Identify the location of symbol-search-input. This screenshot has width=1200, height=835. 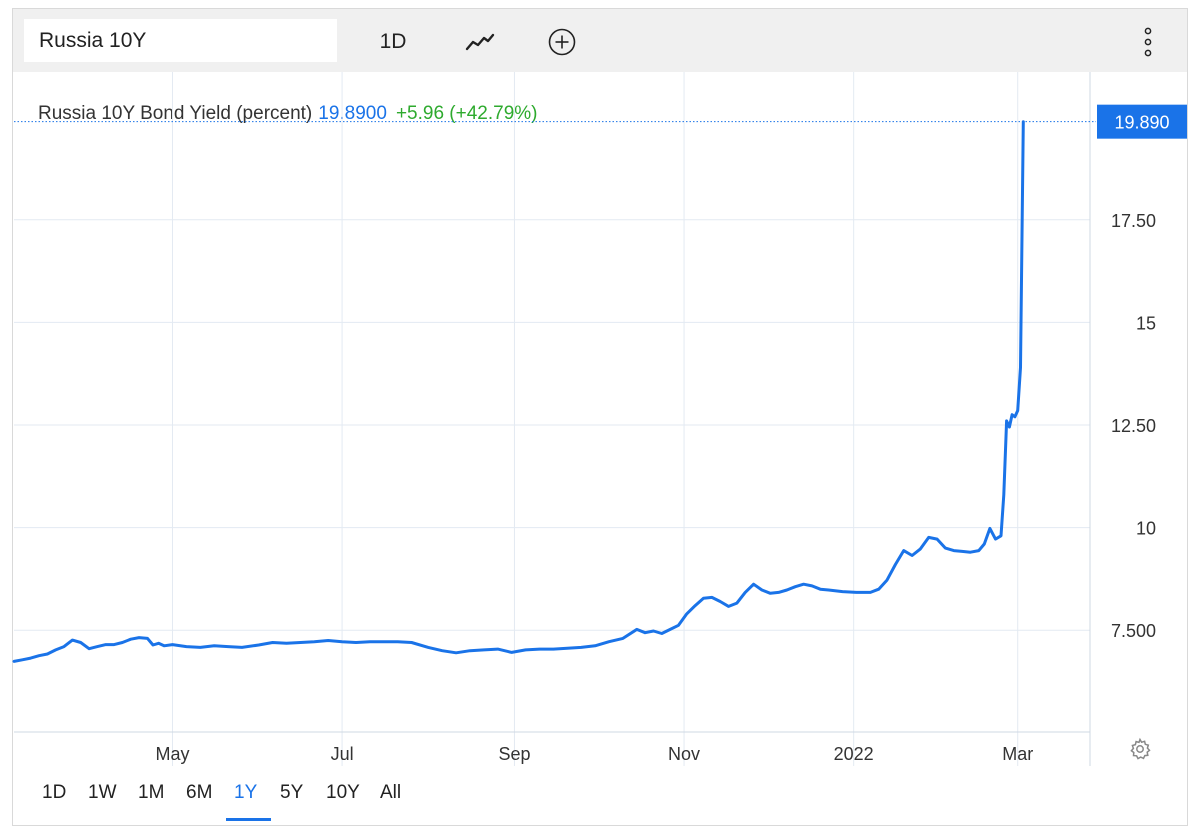
(180, 40).